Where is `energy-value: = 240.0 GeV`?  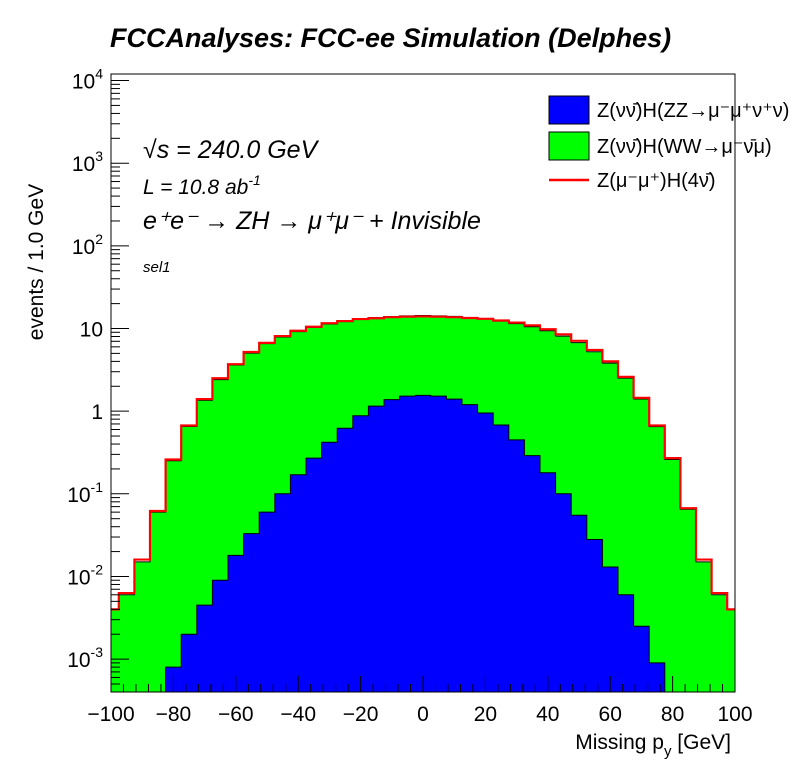
energy-value: = 240.0 GeV is located at coordinates (244, 150).